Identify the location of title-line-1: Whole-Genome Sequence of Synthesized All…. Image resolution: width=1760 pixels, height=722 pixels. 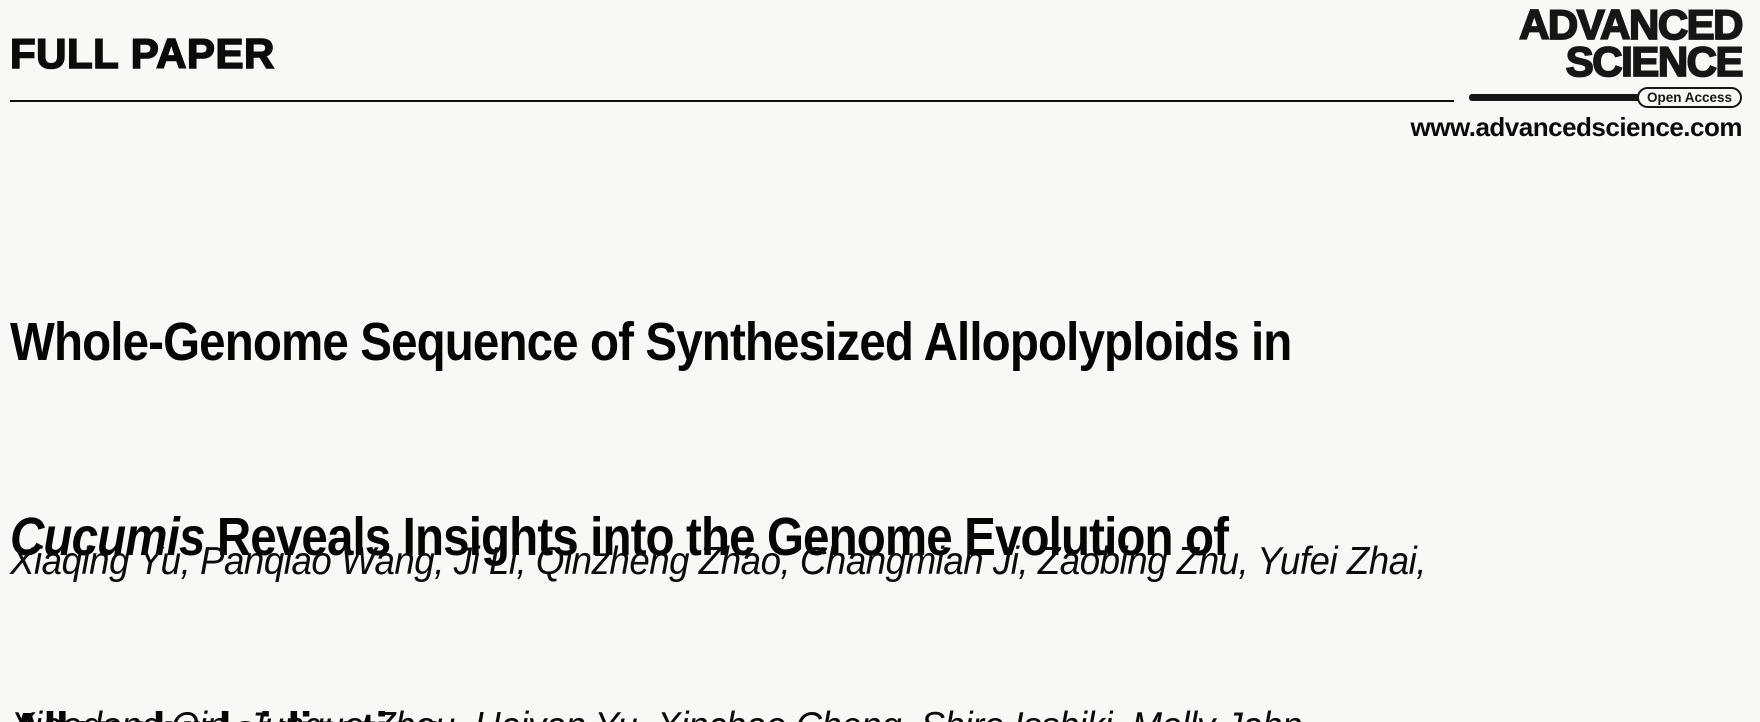
(651, 342).